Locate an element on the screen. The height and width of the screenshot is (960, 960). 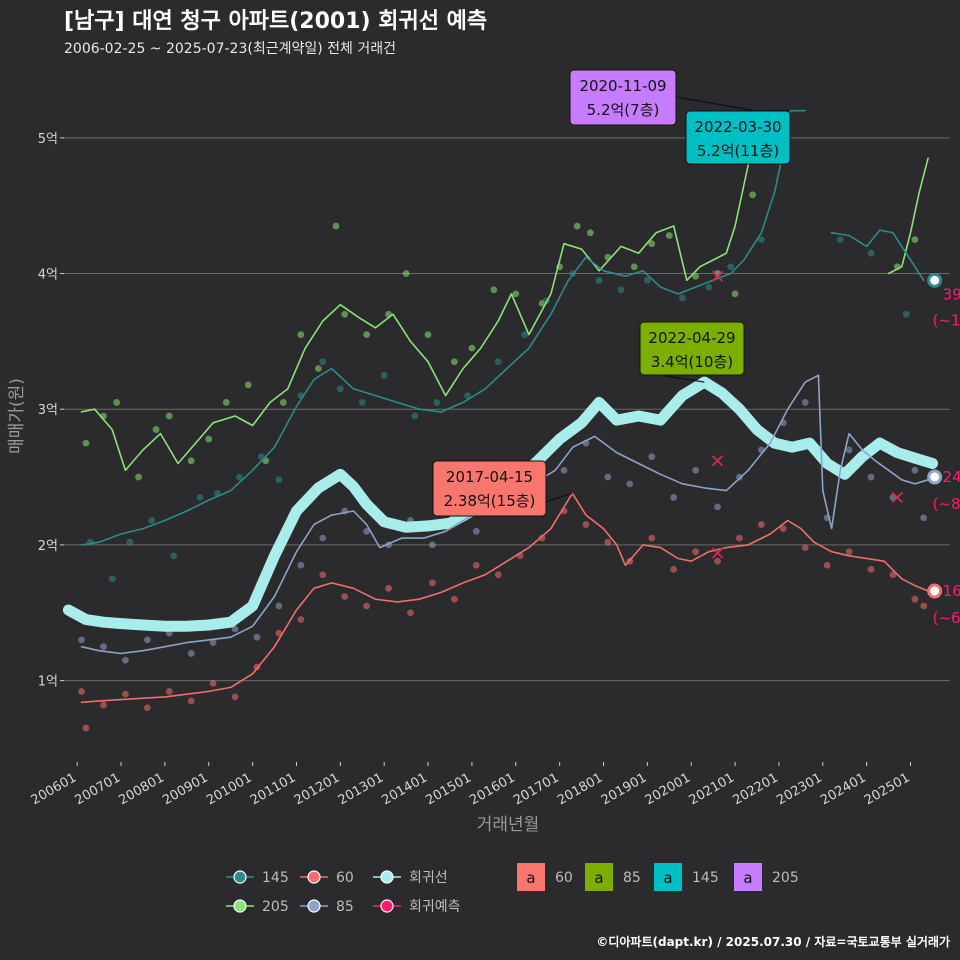
prediction-point is located at coordinates (935, 591).